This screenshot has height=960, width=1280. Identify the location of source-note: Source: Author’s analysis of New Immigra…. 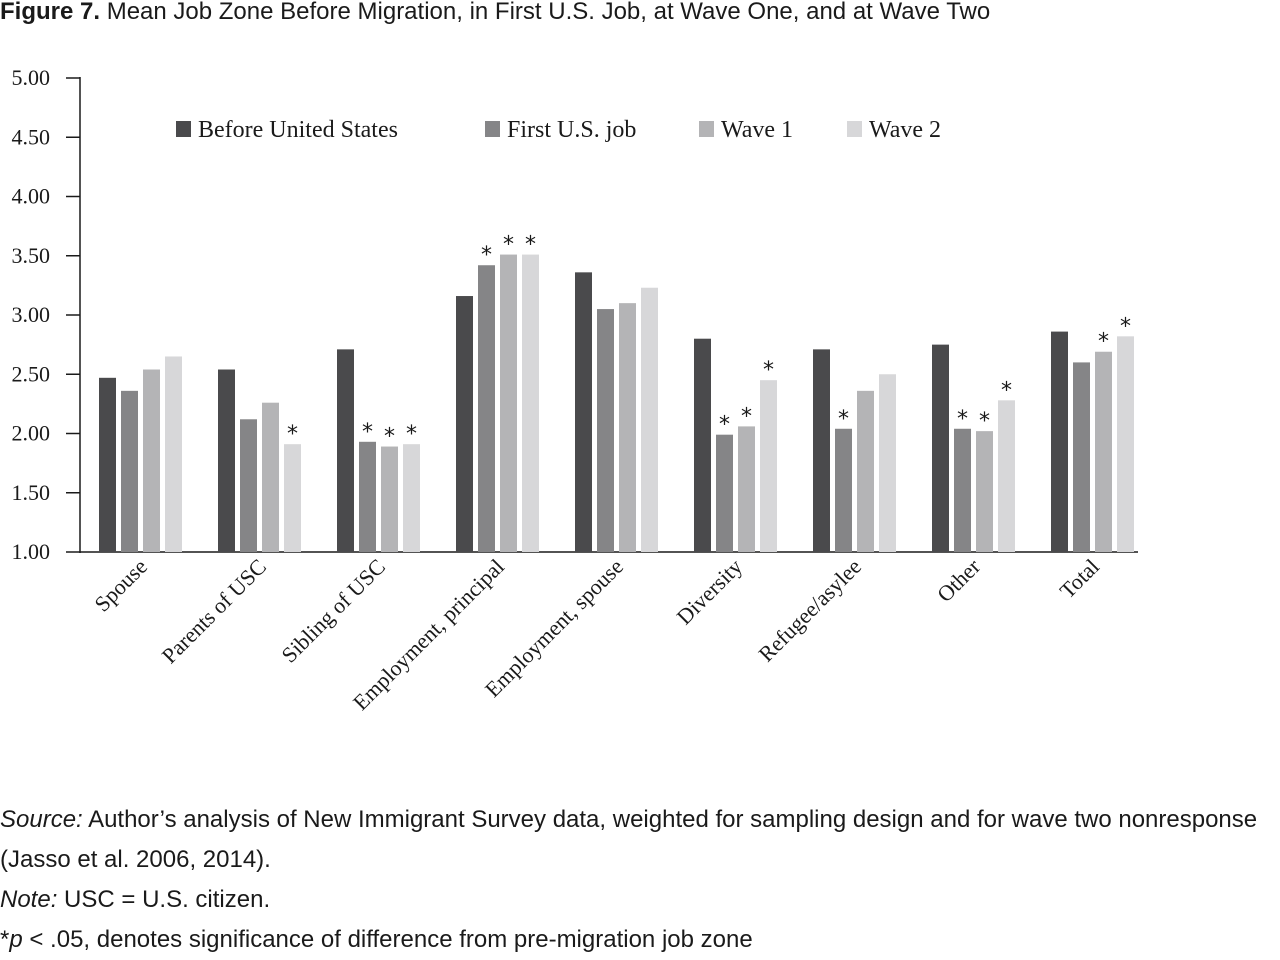
(640, 840).